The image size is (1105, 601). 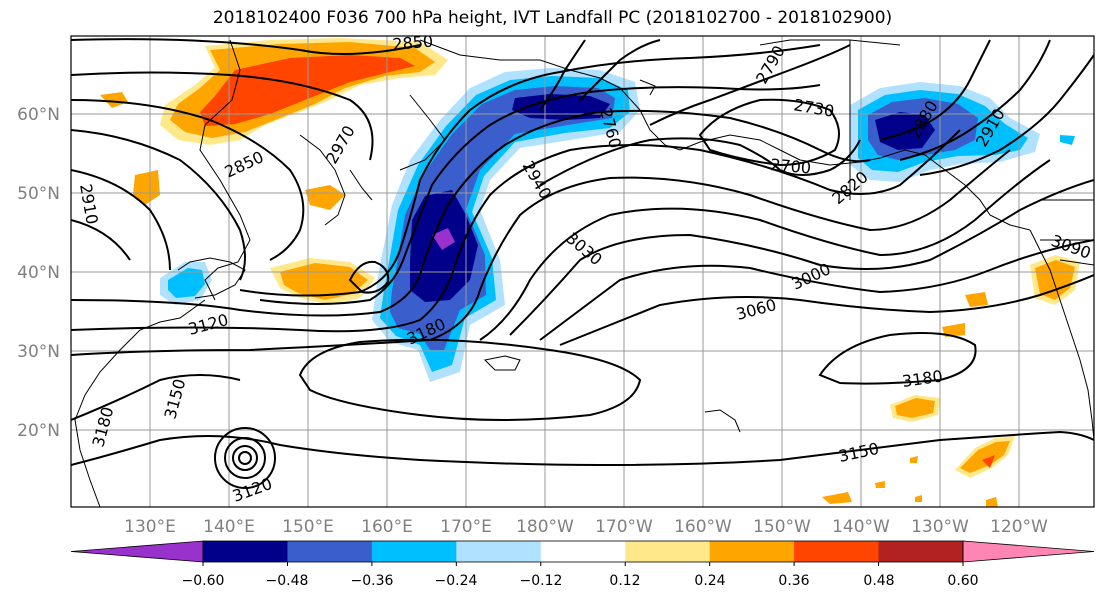 What do you see at coordinates (387, 527) in the screenshot?
I see `lon-label: 160°E` at bounding box center [387, 527].